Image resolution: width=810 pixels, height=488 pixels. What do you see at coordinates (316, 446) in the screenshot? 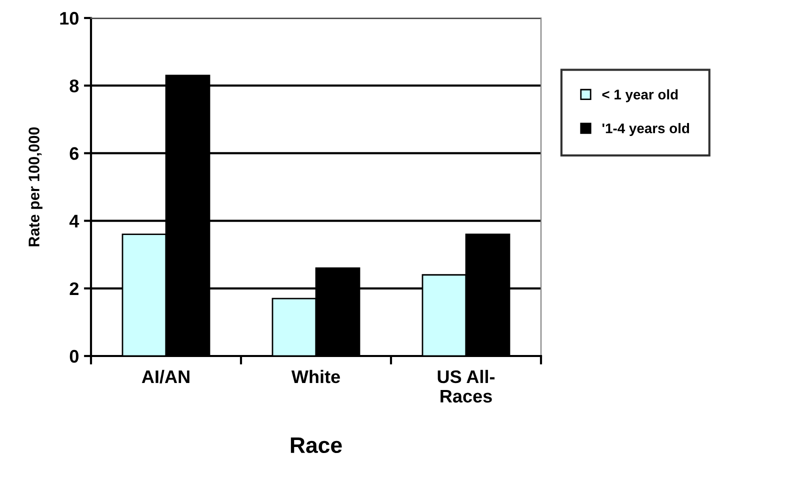
I see `x-axis-title: Race` at bounding box center [316, 446].